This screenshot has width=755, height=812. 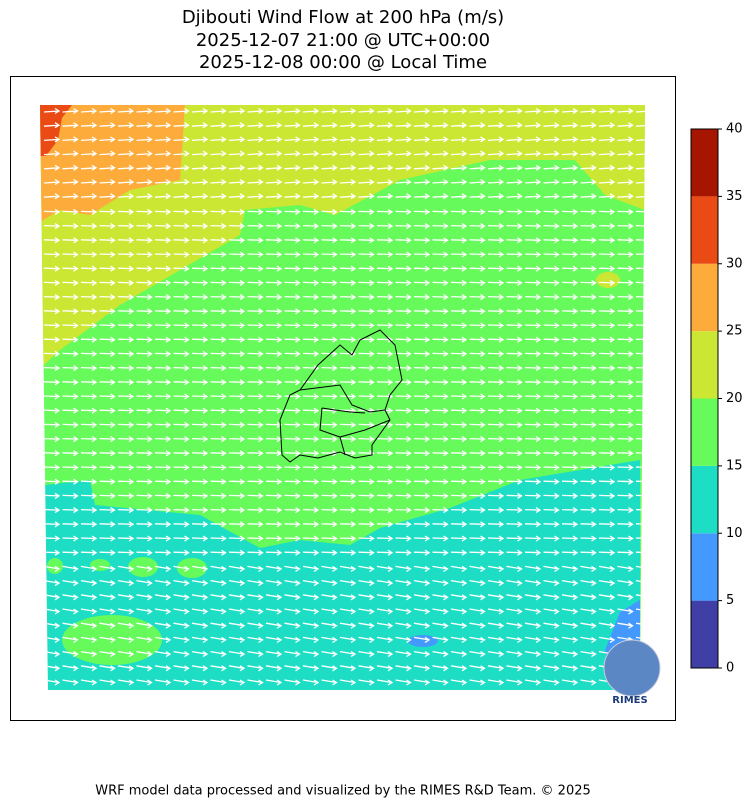 What do you see at coordinates (343, 17) in the screenshot?
I see `title-line: Djibouti Wind Flow at 200 hPa (m/s)` at bounding box center [343, 17].